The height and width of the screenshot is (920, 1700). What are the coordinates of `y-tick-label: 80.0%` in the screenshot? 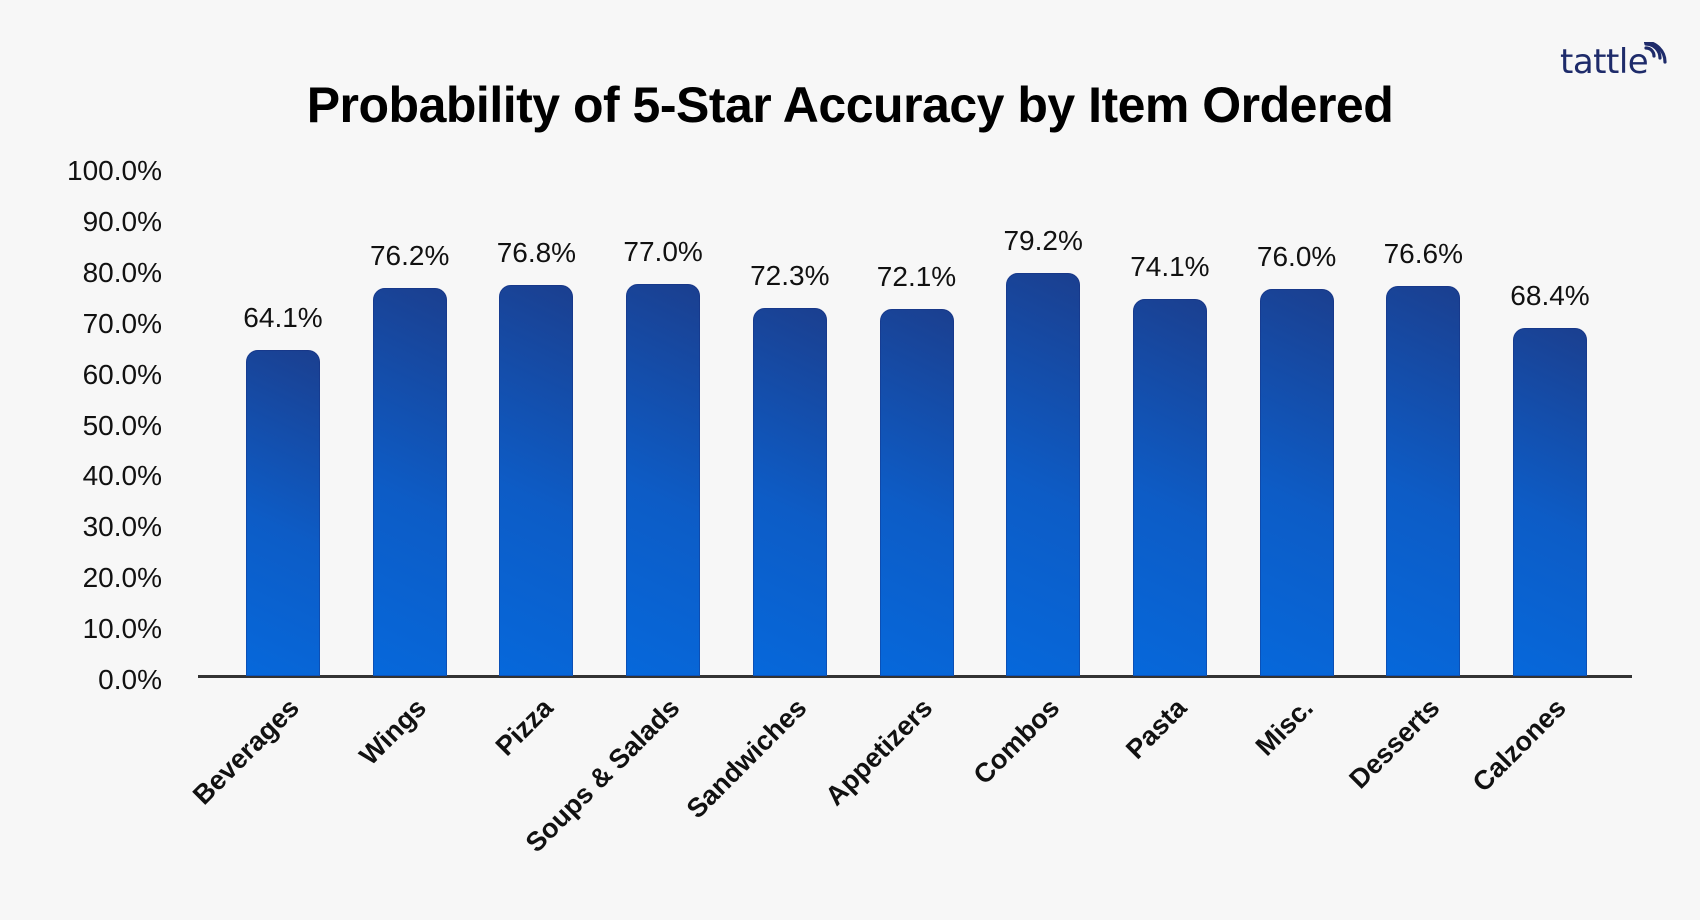 It's located at (122, 272).